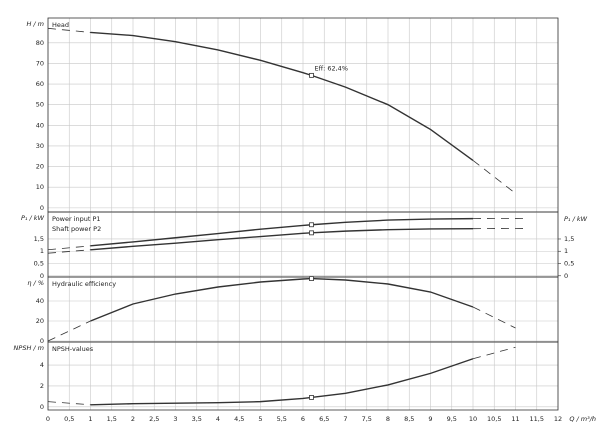 This screenshot has width=600, height=435. Describe the element at coordinates (197, 419) in the screenshot. I see `x-tick-label: 3,5` at that location.